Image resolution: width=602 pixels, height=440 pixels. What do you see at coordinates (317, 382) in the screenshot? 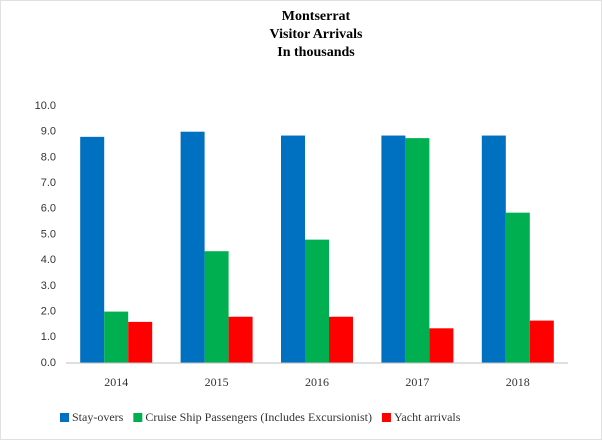
I see `x-tick-label: 2016` at bounding box center [317, 382].